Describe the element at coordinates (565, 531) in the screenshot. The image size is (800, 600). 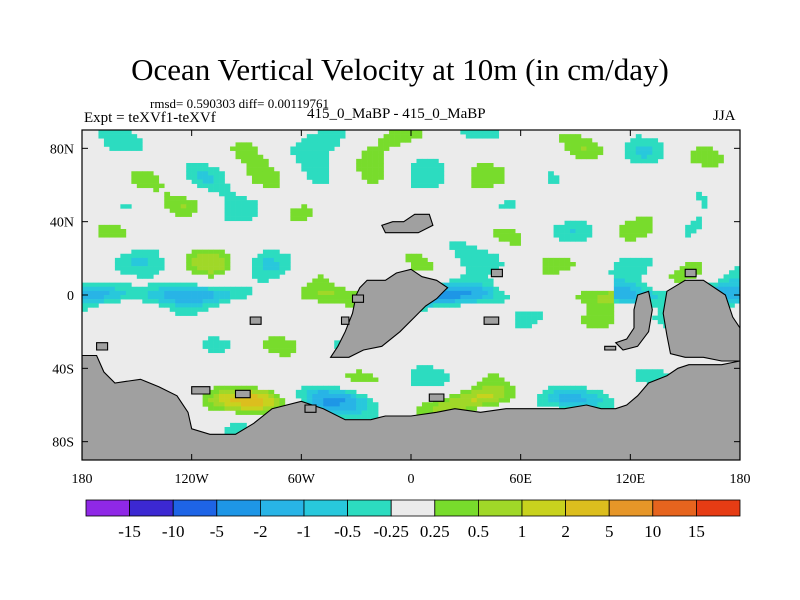
I see `colorbar-label: 2` at that location.